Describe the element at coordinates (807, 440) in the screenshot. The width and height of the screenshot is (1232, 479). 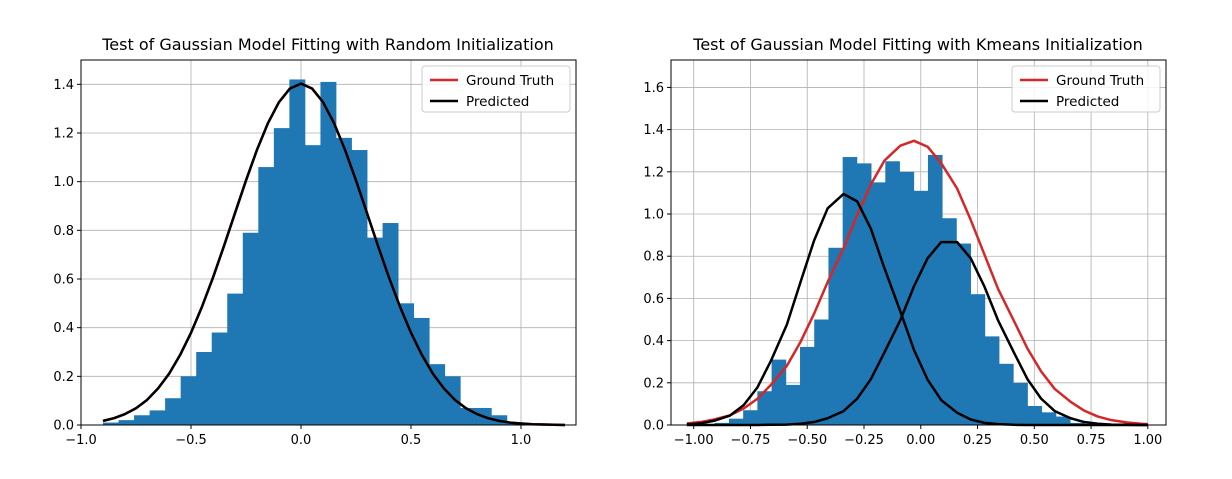
I see `x-tick-label: −0.50` at that location.